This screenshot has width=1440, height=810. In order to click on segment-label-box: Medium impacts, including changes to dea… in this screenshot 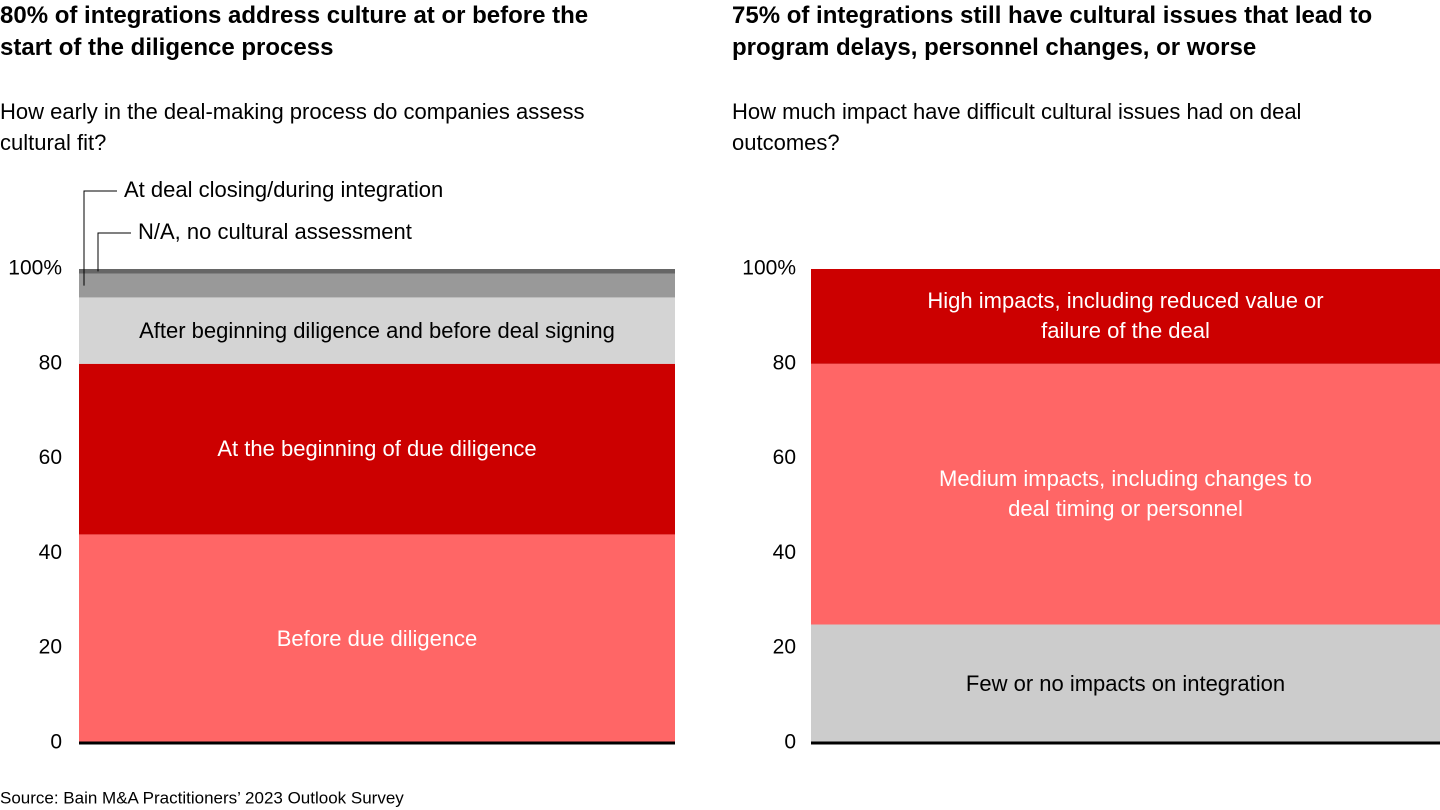, I will do `click(1125, 494)`.